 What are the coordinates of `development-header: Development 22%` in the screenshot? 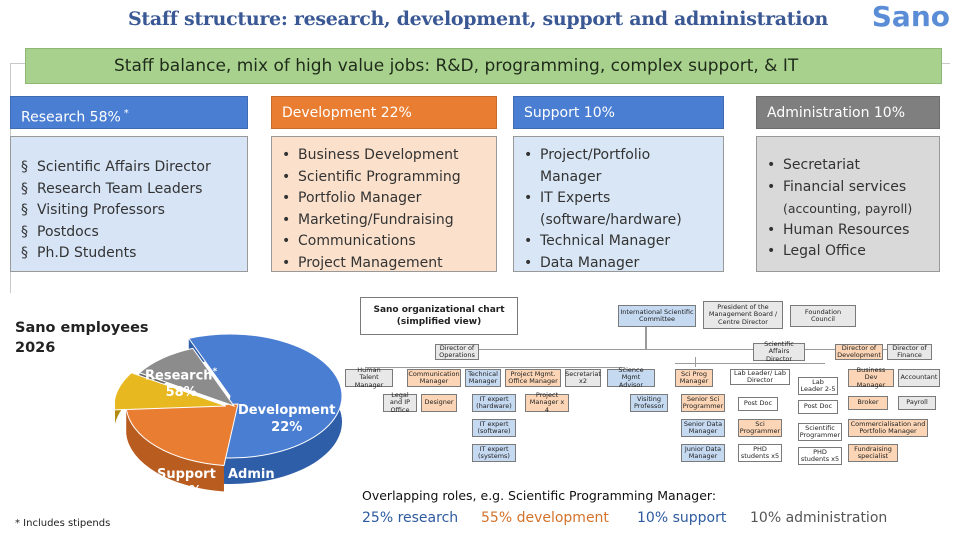 It's located at (384, 112).